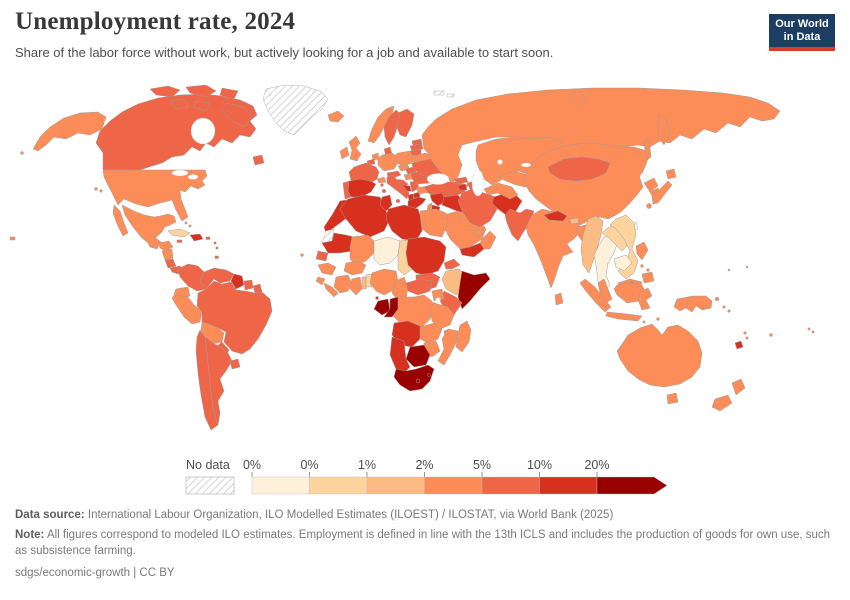  I want to click on country-italy-sicily, so click(398, 201).